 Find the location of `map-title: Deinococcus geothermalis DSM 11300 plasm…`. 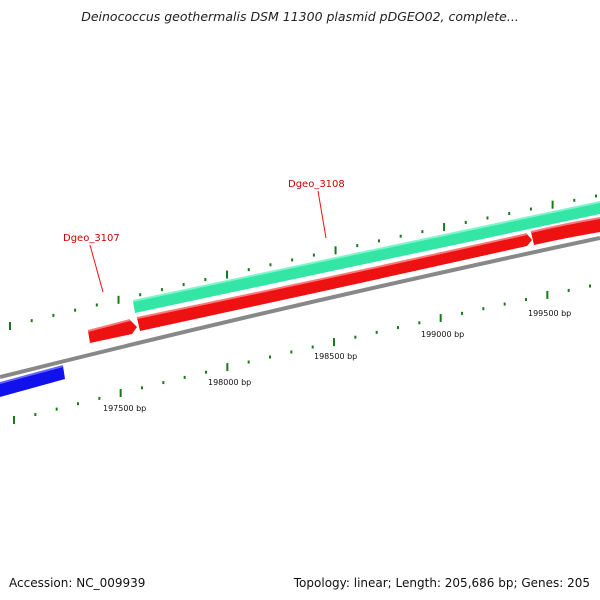

map-title: Deinococcus geothermalis DSM 11300 plasm… is located at coordinates (300, 16).